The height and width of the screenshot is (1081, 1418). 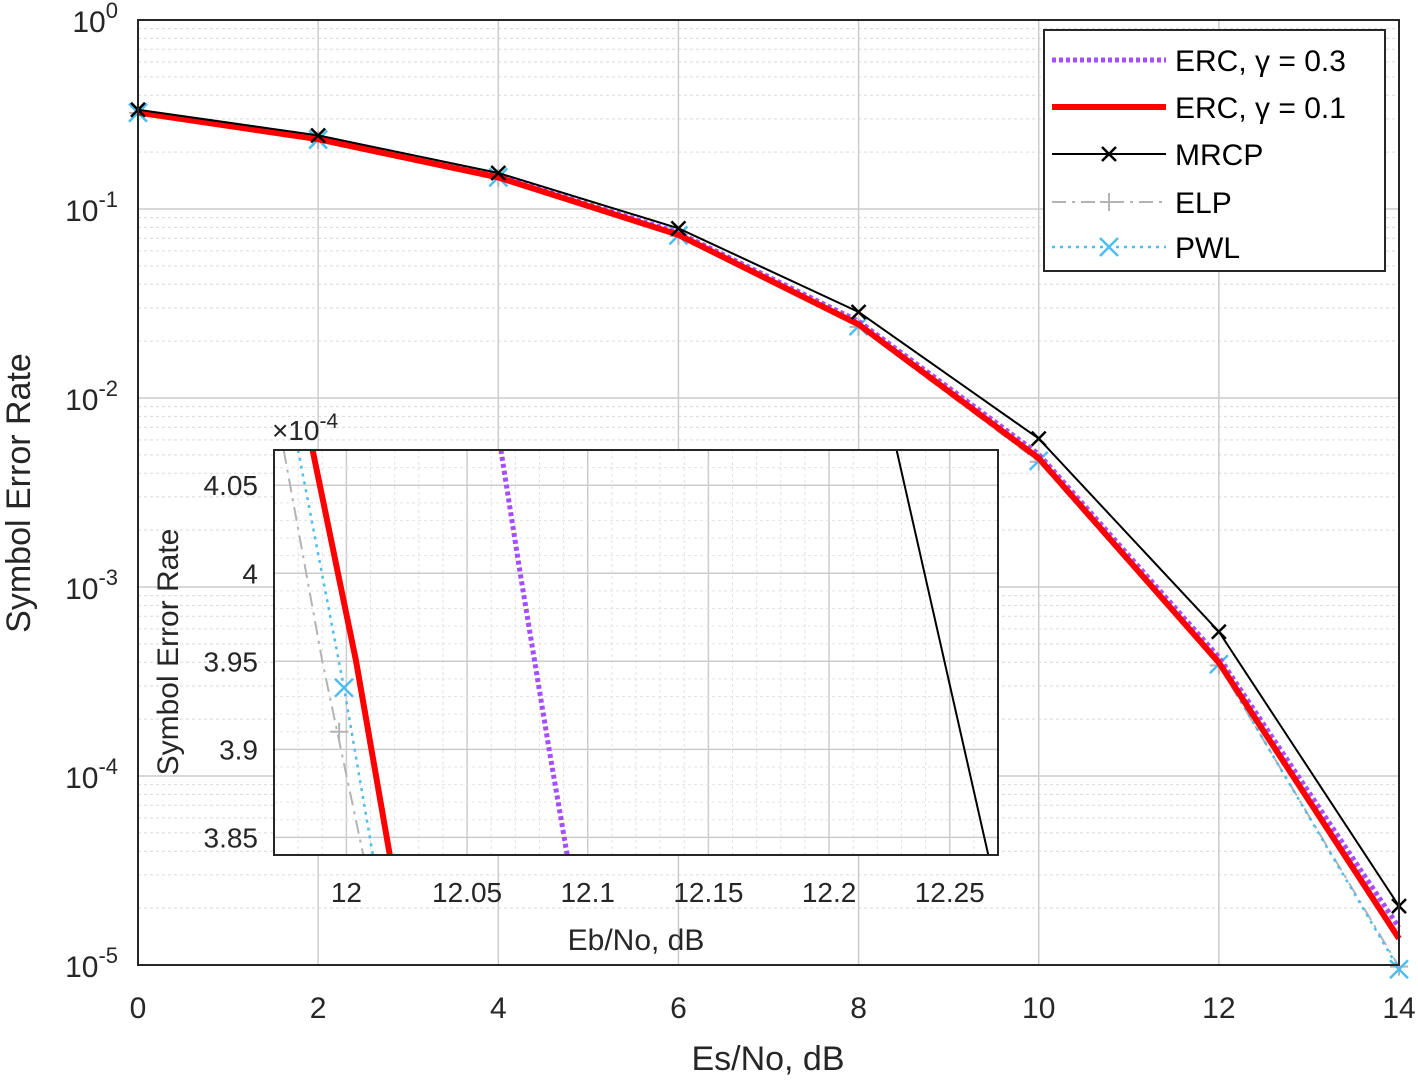 What do you see at coordinates (318, 1008) in the screenshot?
I see `main-x-tick-label: 2` at bounding box center [318, 1008].